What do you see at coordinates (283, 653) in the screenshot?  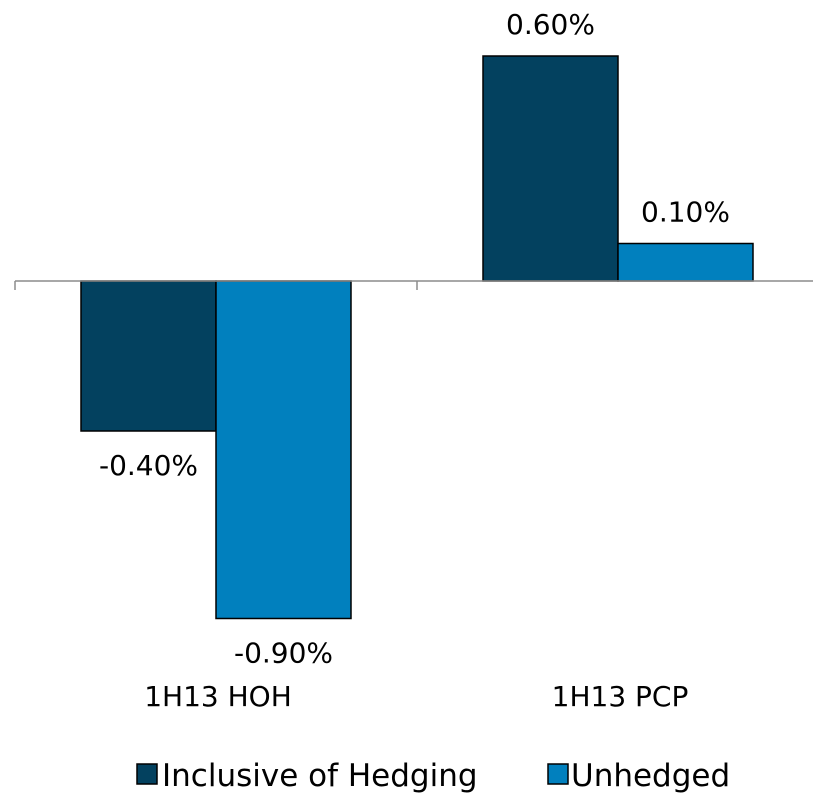 I see `data-label-unhedged-1: -0.90%` at bounding box center [283, 653].